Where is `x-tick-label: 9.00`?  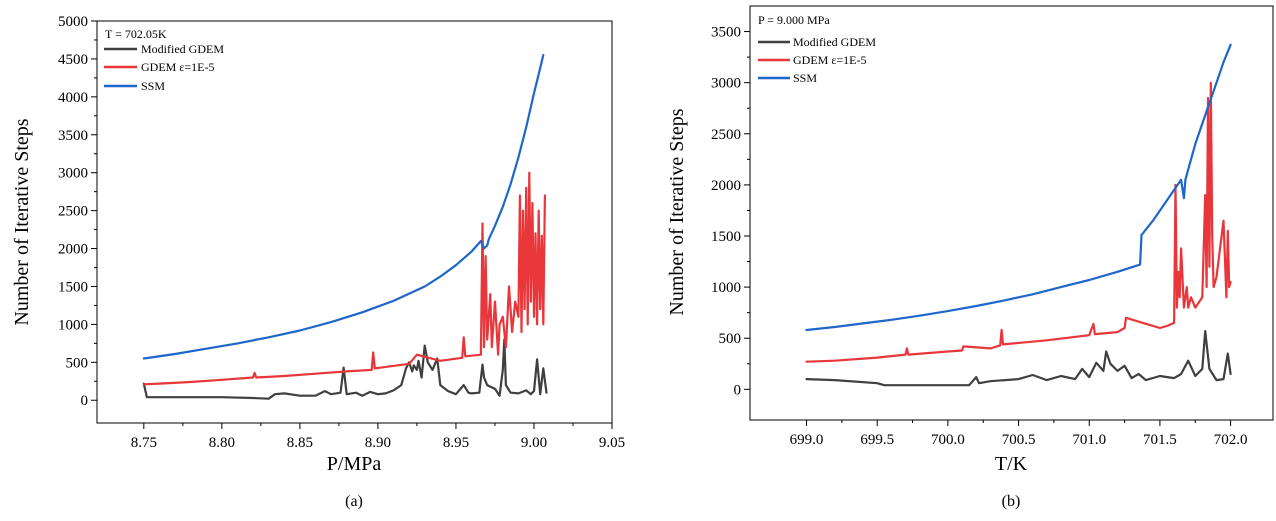
x-tick-label: 9.00 is located at coordinates (534, 443).